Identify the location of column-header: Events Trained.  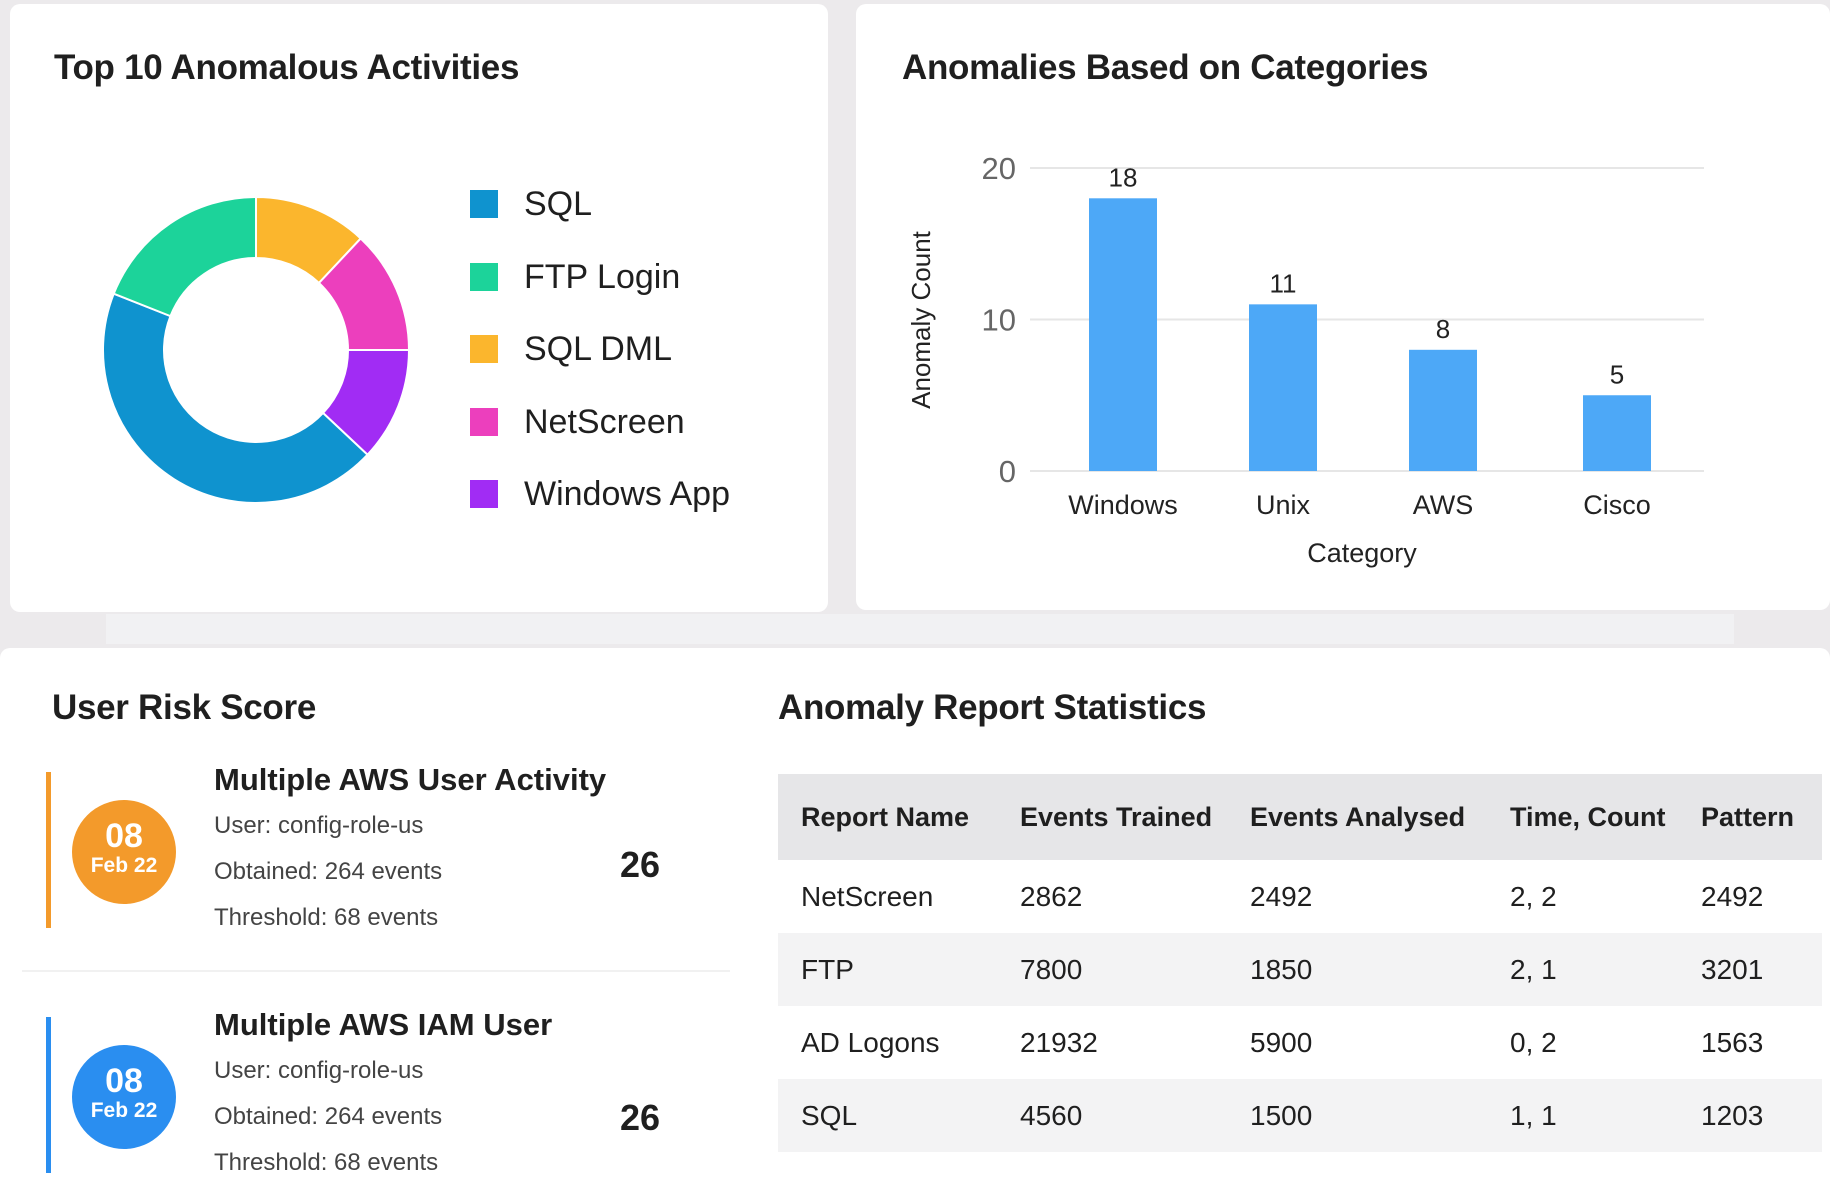
(1112, 817).